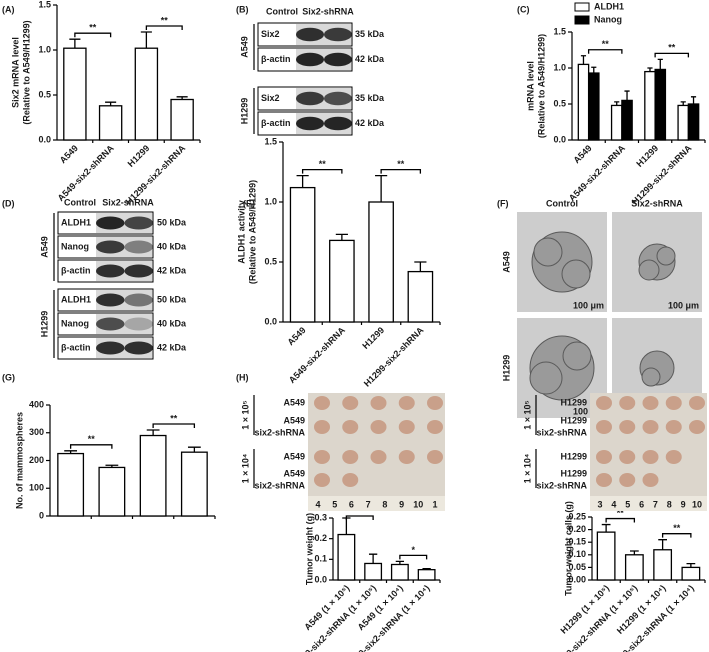  What do you see at coordinates (401, 504) in the screenshot?
I see `ruler-label: 9` at bounding box center [401, 504].